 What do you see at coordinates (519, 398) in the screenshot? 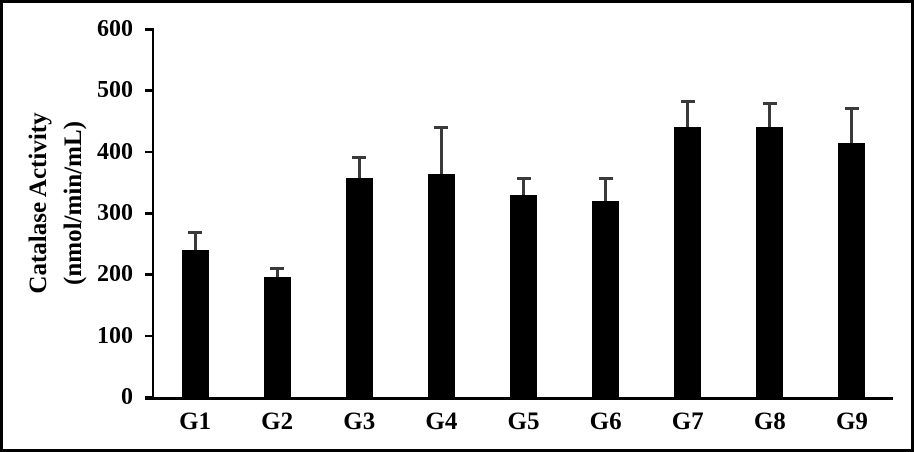
I see `x-axis-line` at bounding box center [519, 398].